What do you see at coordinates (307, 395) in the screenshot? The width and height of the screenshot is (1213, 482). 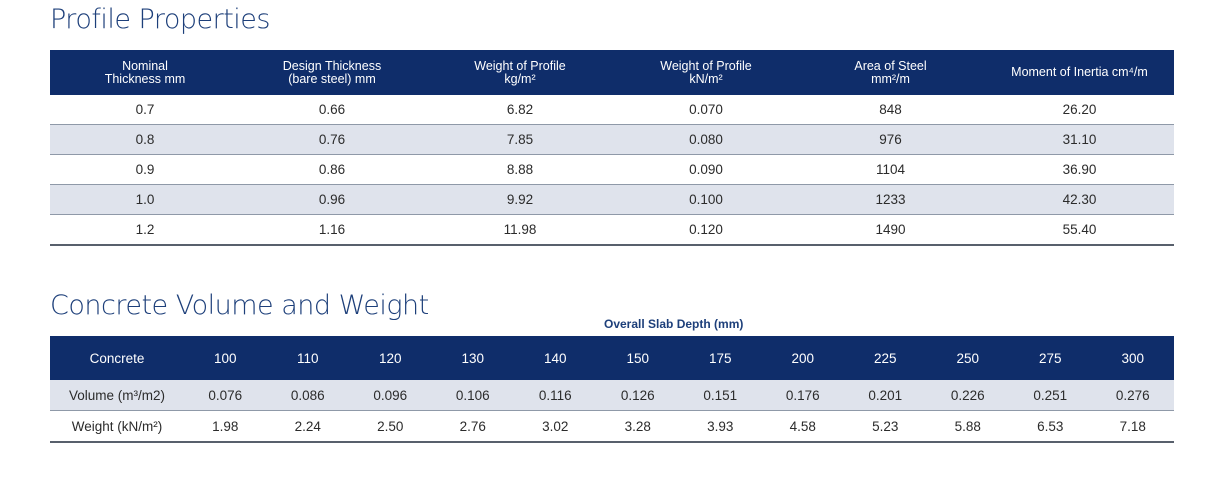 I see `table-cell: 0.086` at bounding box center [307, 395].